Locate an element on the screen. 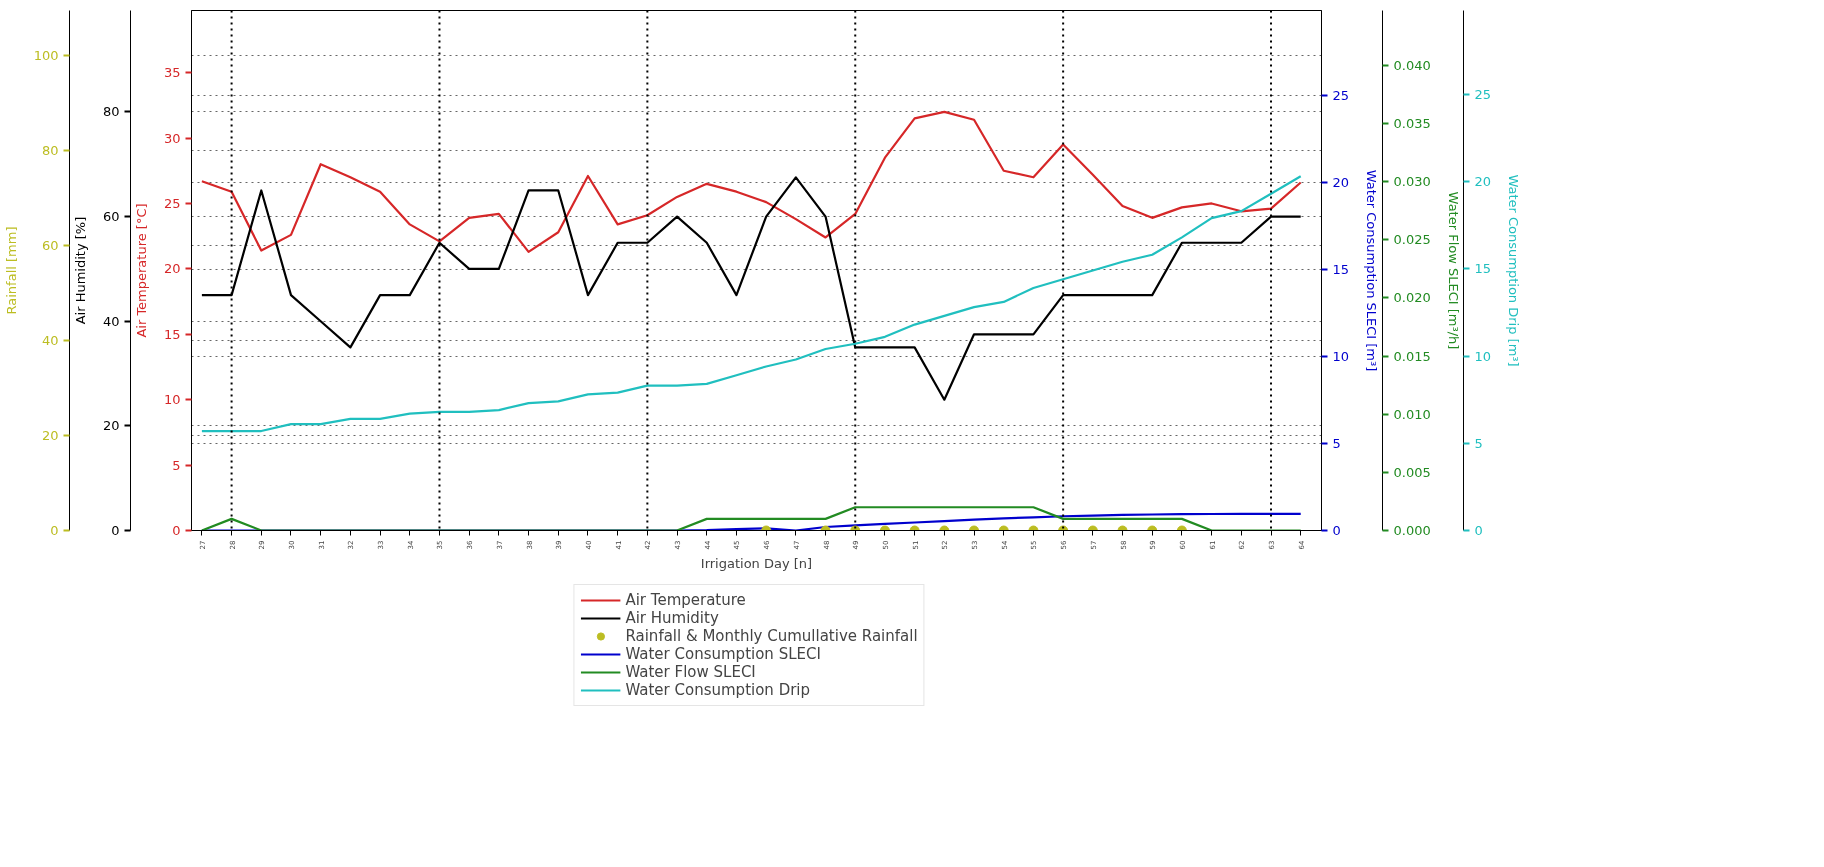  legend-label: Air Temperature is located at coordinates (685, 600).